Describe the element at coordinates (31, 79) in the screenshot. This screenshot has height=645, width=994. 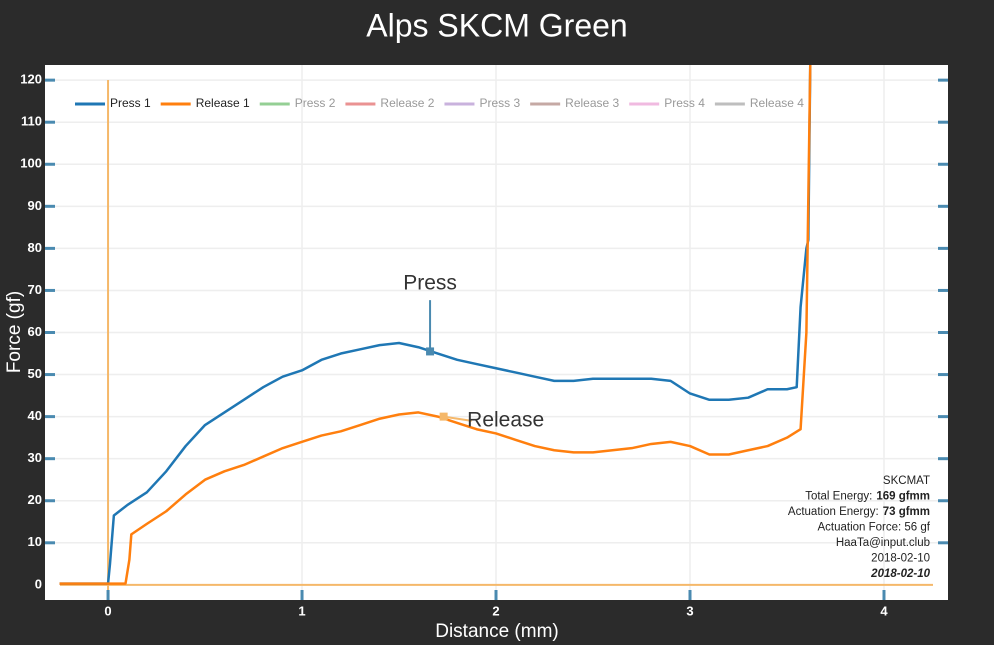
I see `y-tick-label: 120` at that location.